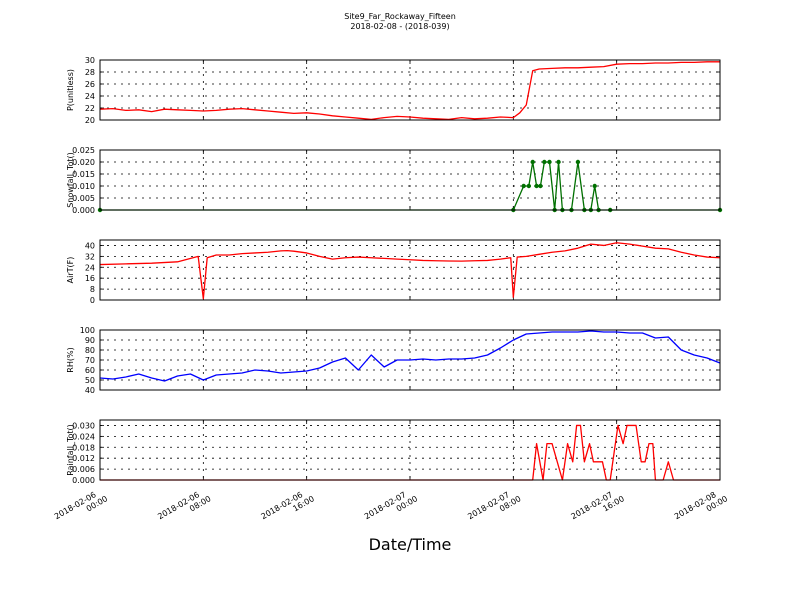 The width and height of the screenshot is (800, 600). Describe the element at coordinates (83, 469) in the screenshot. I see `panel-5-y-tick-label: 0.006` at that location.